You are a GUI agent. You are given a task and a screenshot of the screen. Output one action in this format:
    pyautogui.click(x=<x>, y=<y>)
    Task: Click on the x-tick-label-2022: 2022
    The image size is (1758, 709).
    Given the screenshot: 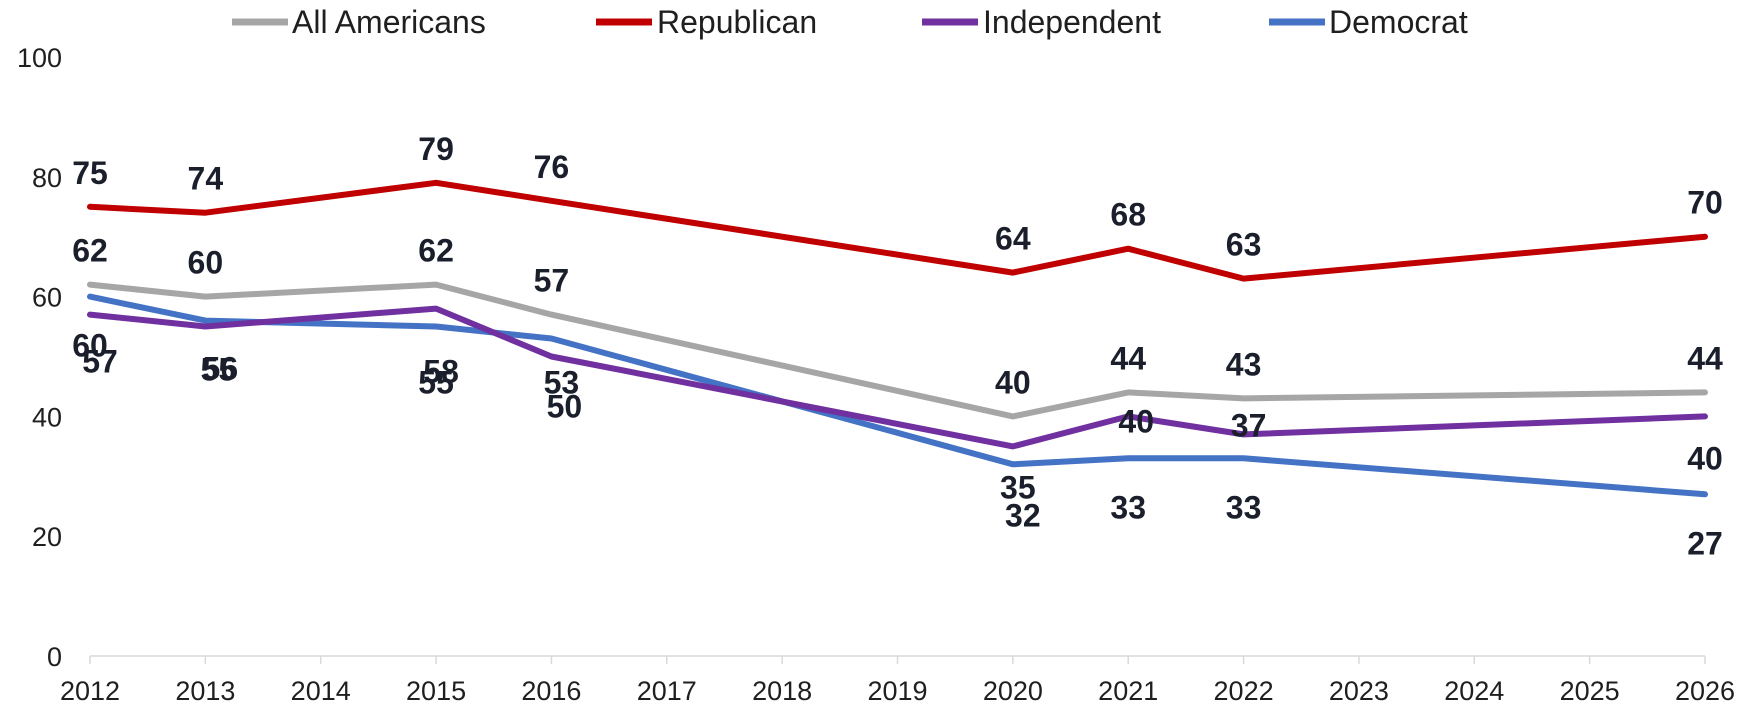 What is the action you would take?
    pyautogui.click(x=1244, y=691)
    